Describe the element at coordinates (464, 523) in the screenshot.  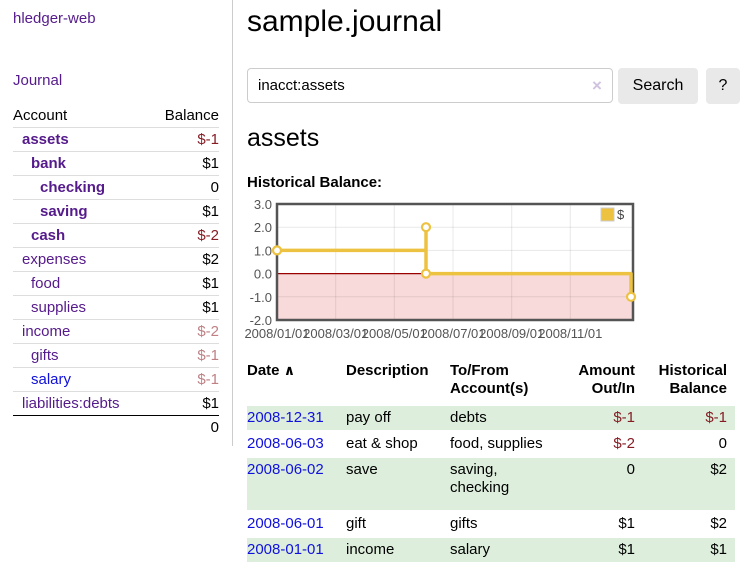
I see `transaction-accounts: gifts` at that location.